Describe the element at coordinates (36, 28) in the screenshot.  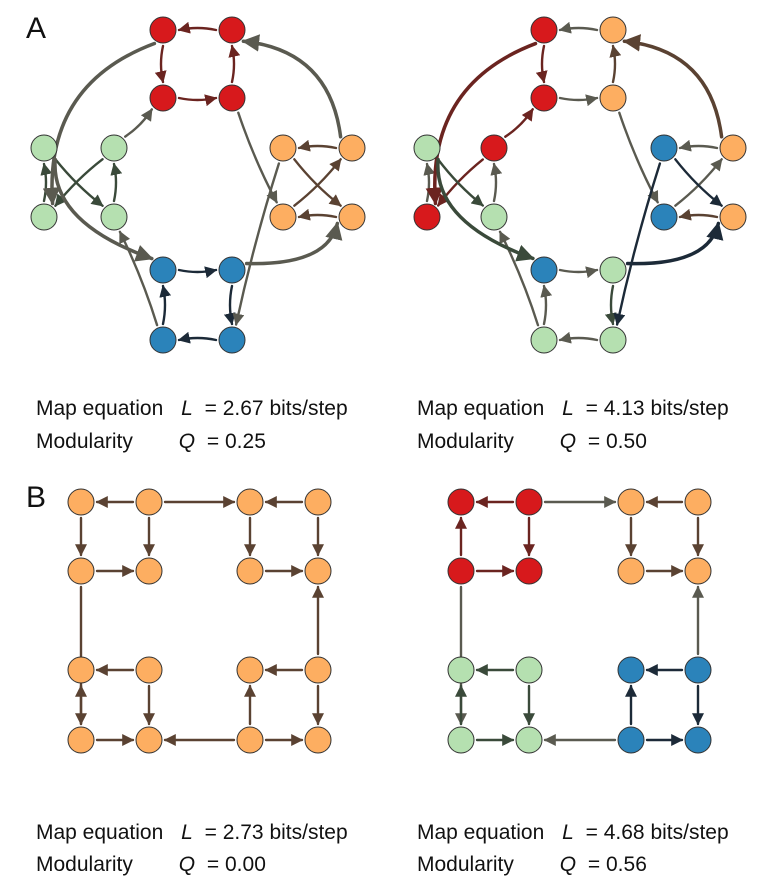
I see `panel-label-a: A` at that location.